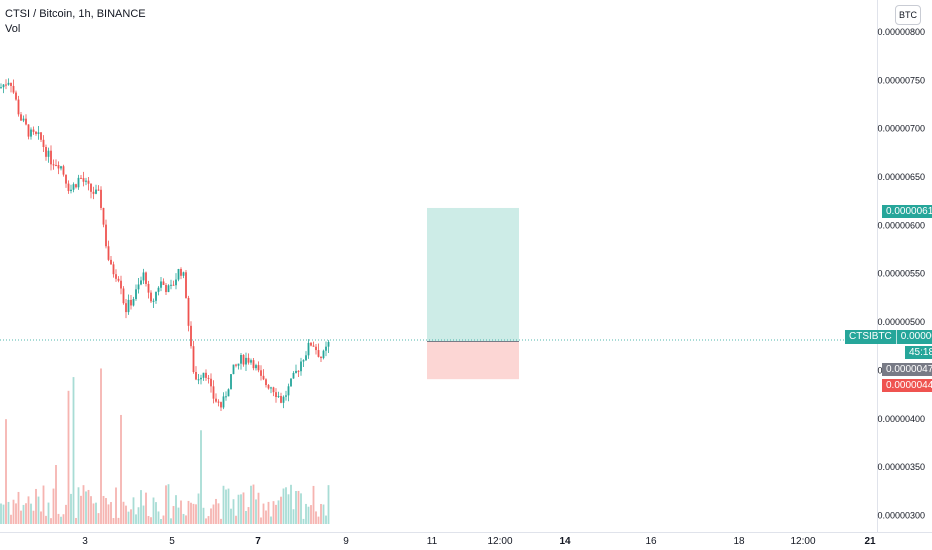 The width and height of the screenshot is (932, 550). What do you see at coordinates (473, 274) in the screenshot?
I see `profit-zone` at bounding box center [473, 274].